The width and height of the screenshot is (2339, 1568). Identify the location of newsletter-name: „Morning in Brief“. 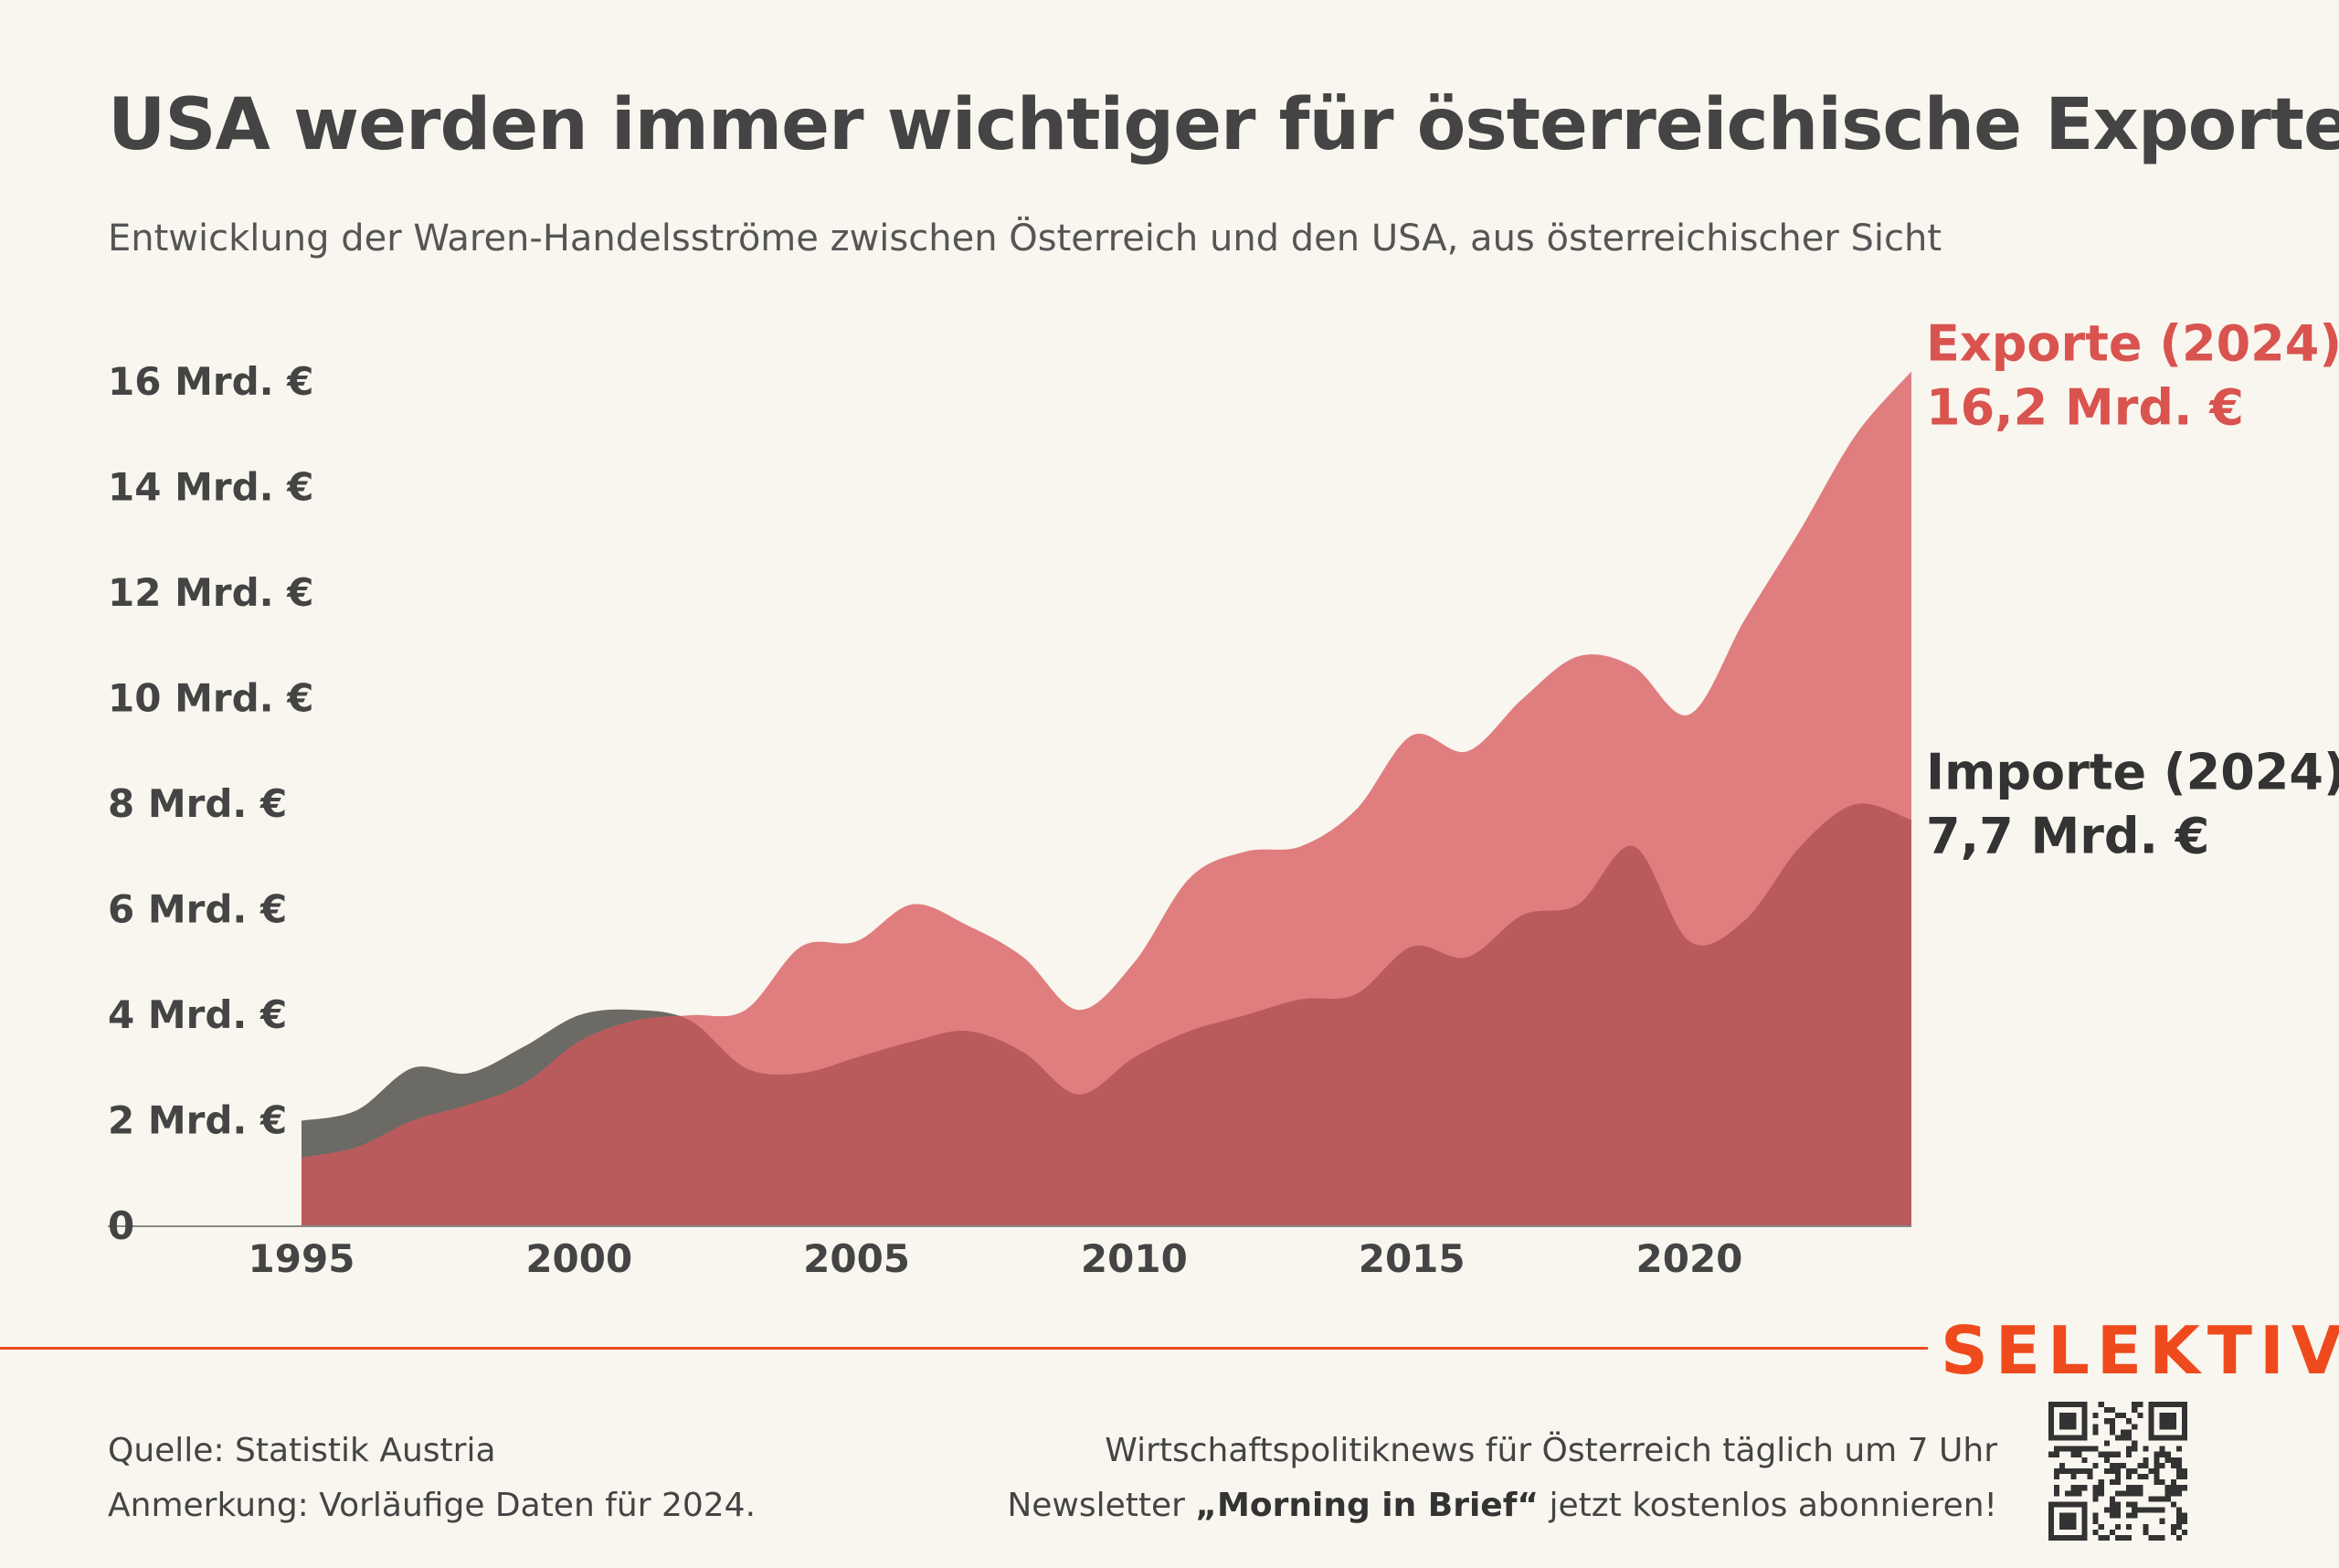
(1368, 1506).